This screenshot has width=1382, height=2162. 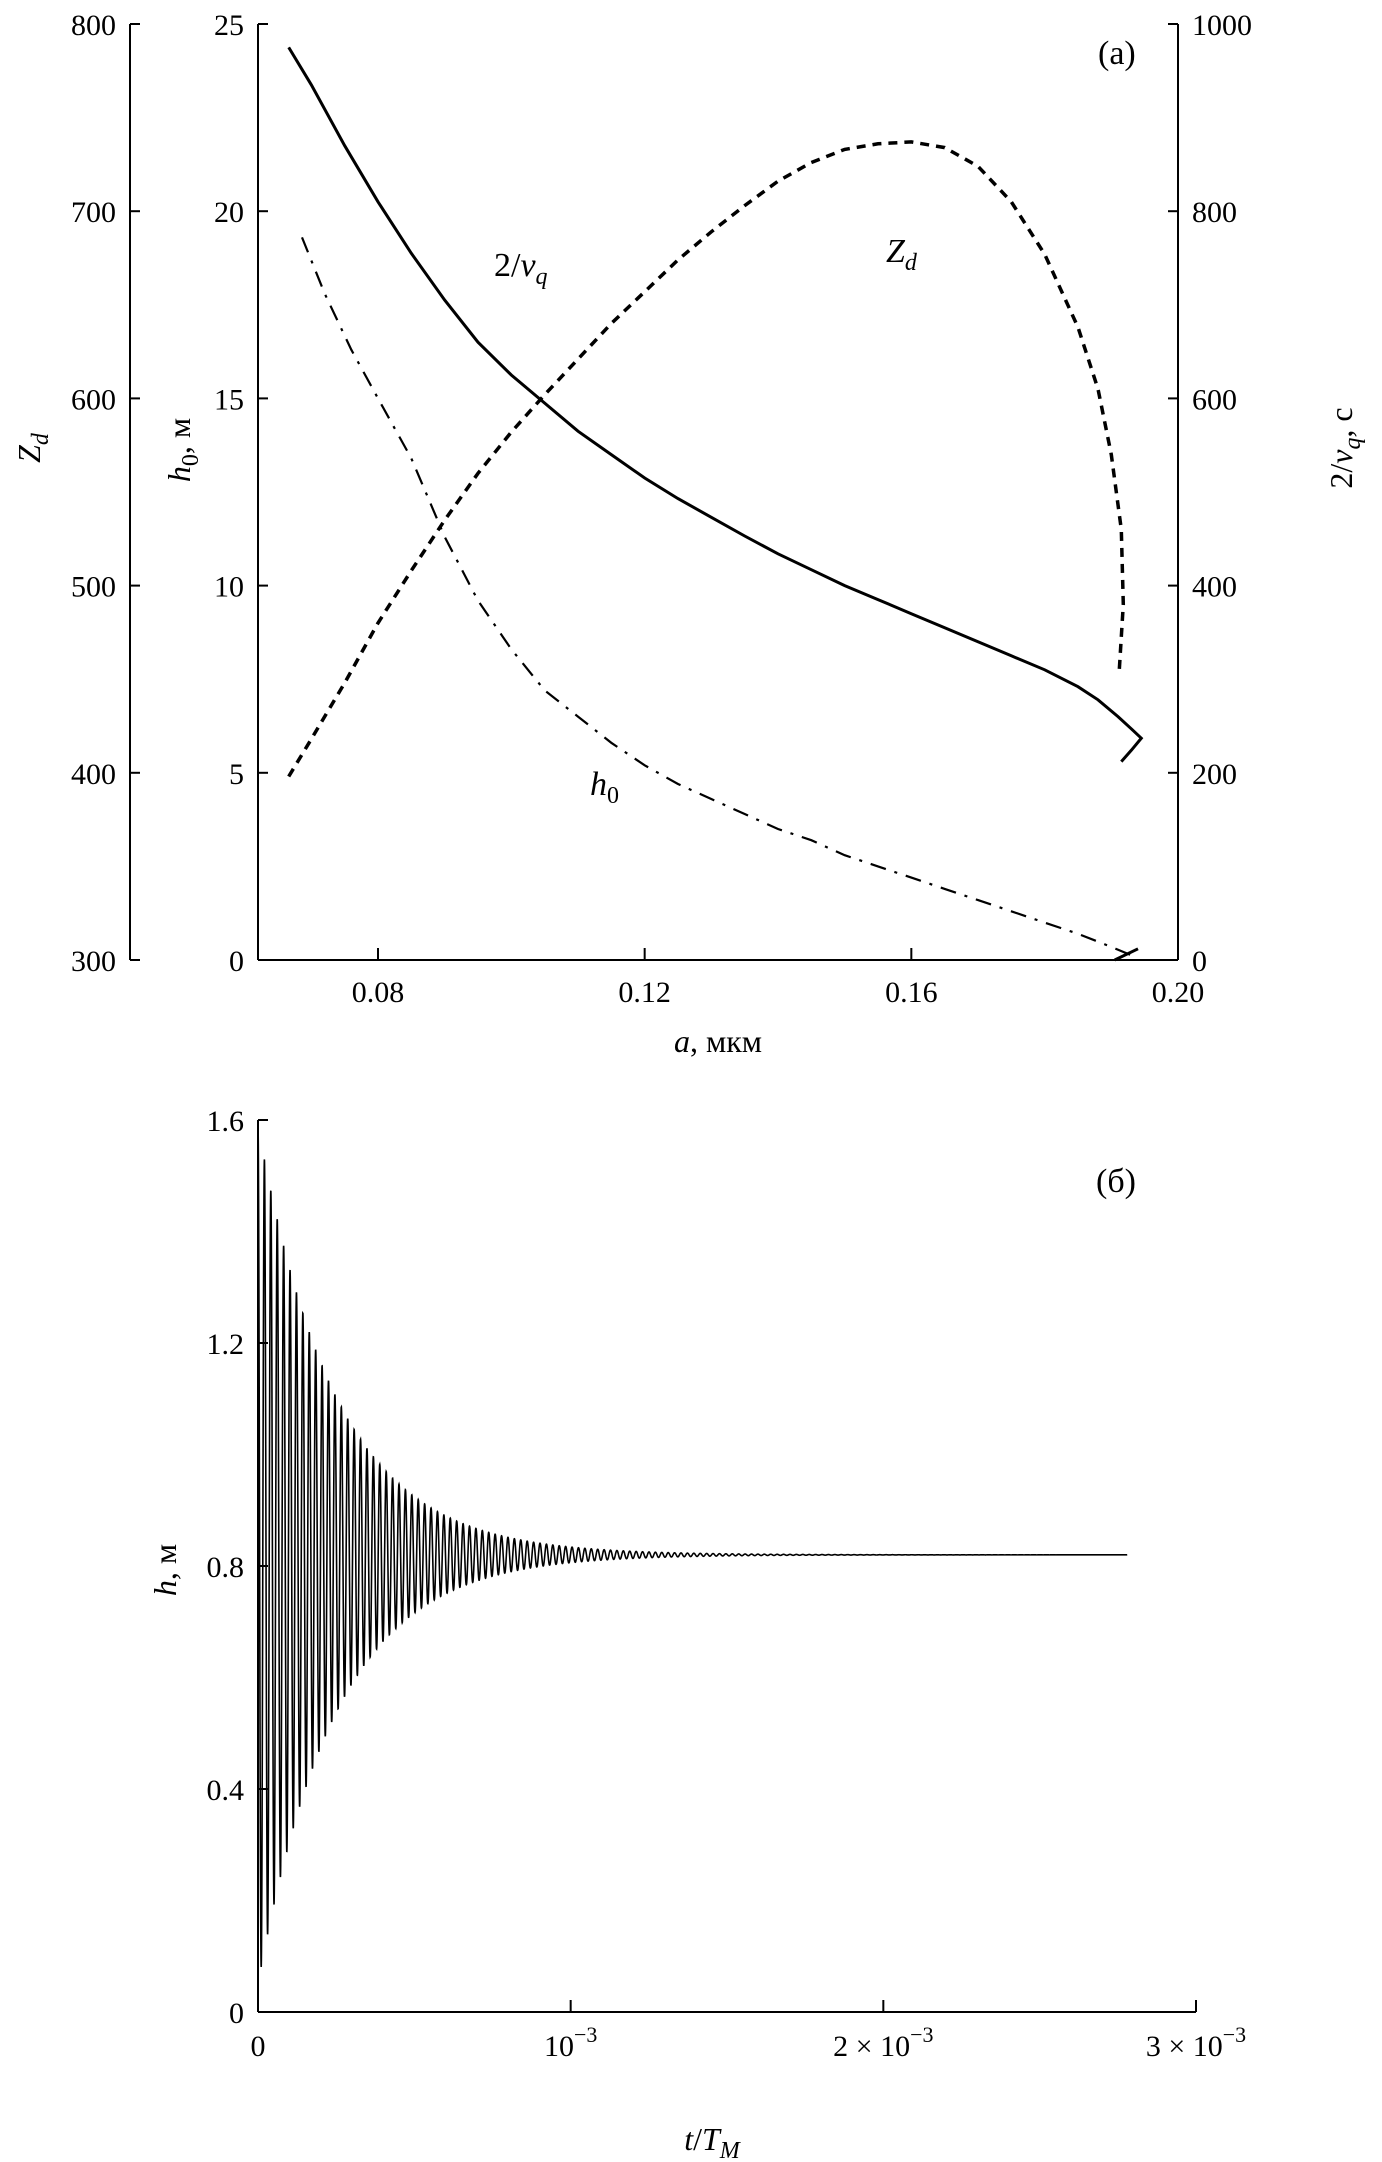 I want to click on zd-annotation: Zd, so click(x=902, y=254).